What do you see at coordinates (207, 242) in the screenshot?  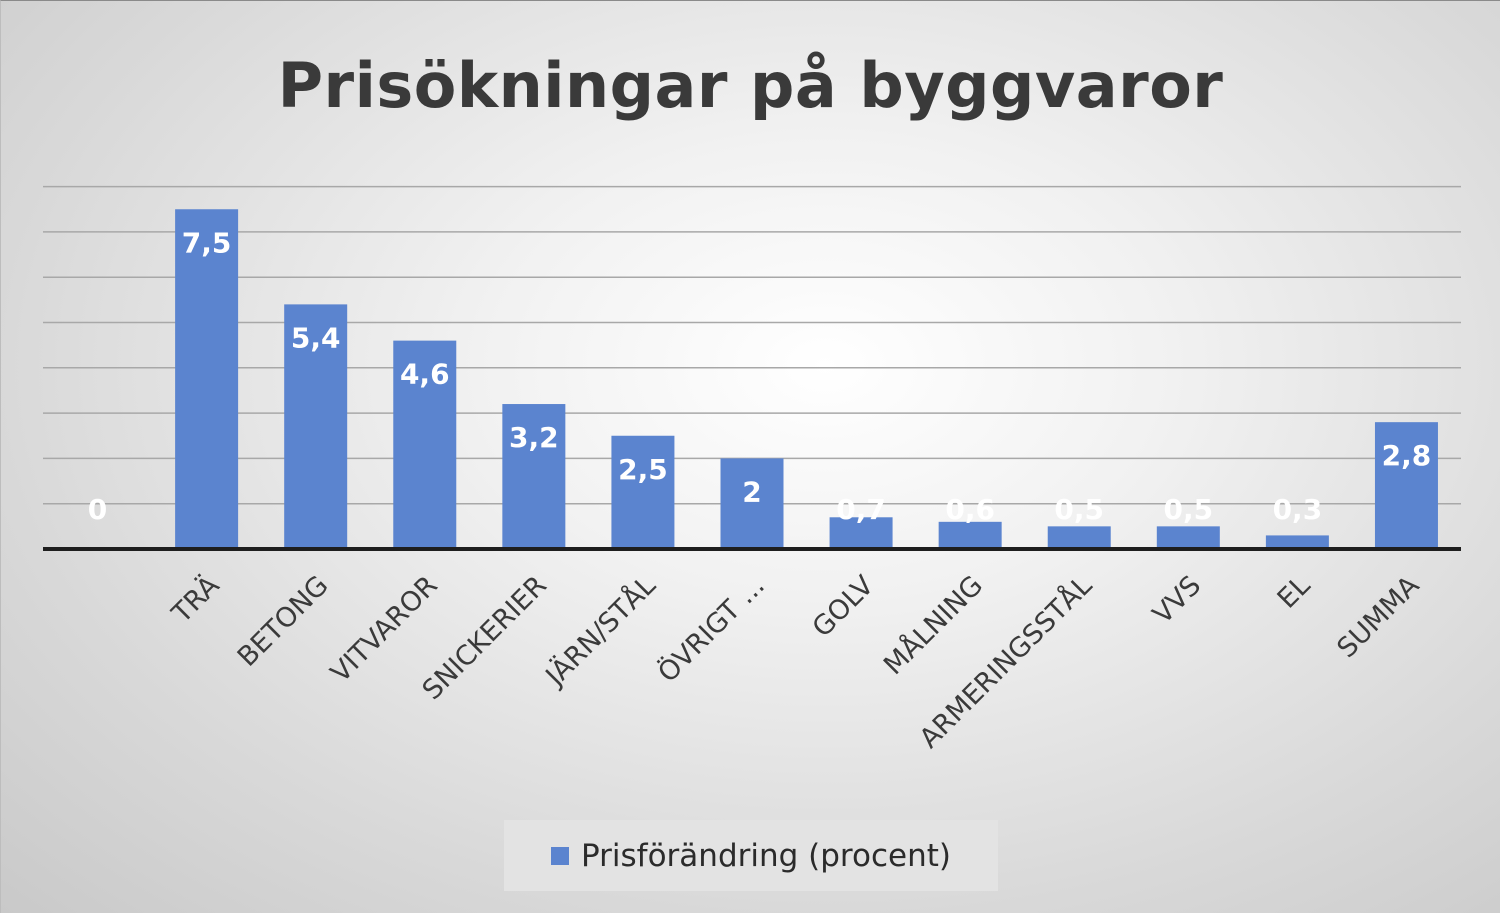 I see `data-label: 7,5` at bounding box center [207, 242].